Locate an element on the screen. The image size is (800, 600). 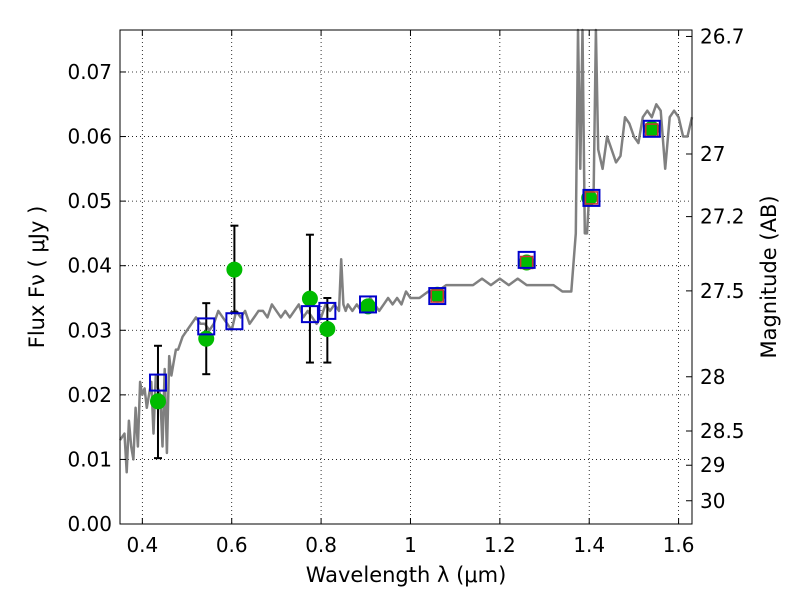
y2-tick-label: 27 is located at coordinates (712, 154).